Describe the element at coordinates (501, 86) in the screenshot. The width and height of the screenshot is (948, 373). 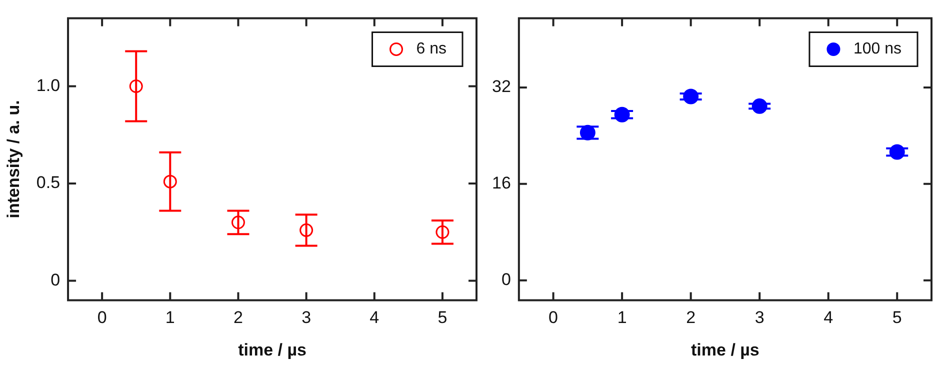
I see `y-tick-label: 32` at that location.